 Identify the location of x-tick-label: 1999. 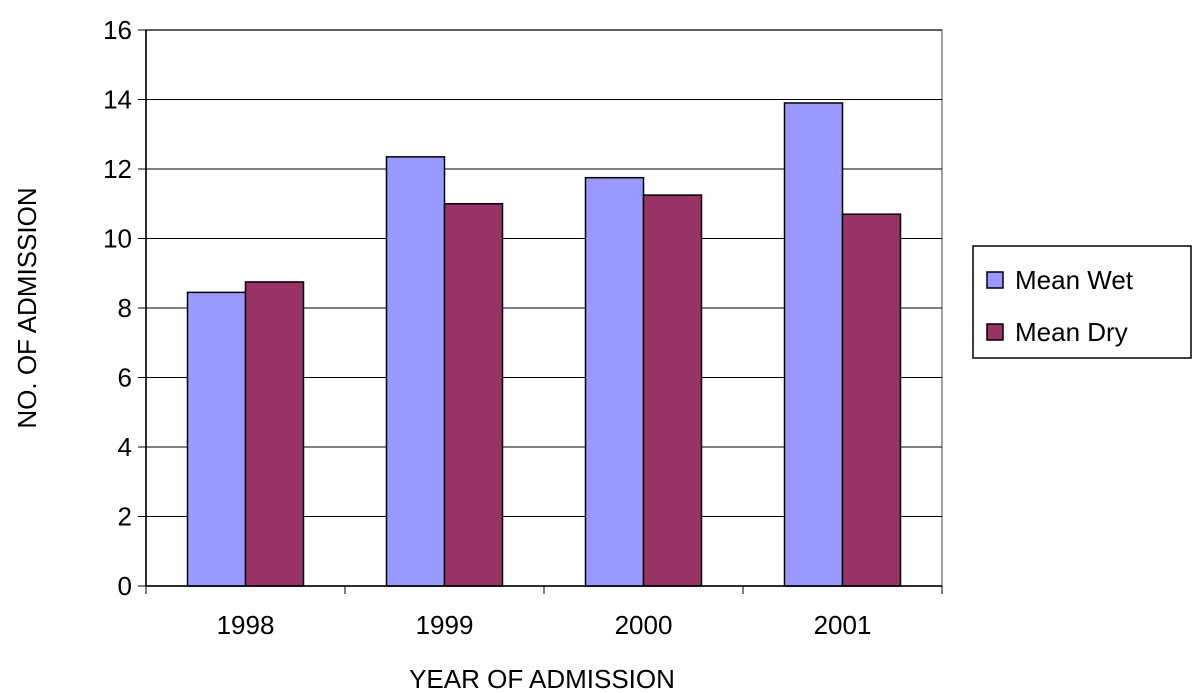
(445, 625).